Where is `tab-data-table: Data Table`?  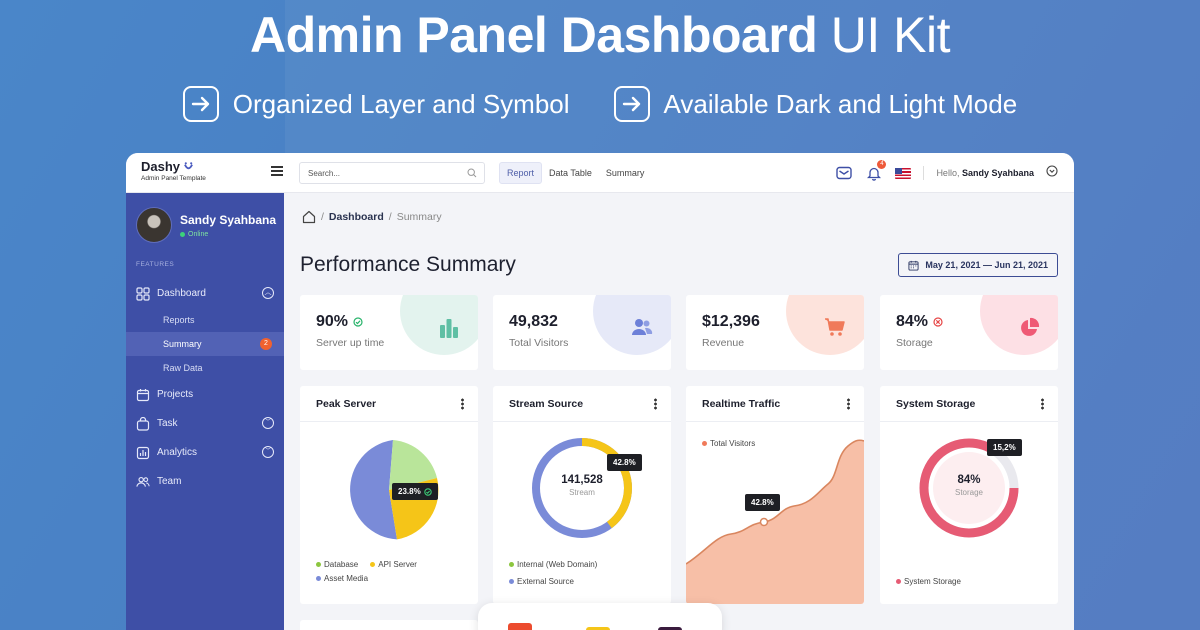 tab-data-table: Data Table is located at coordinates (570, 173).